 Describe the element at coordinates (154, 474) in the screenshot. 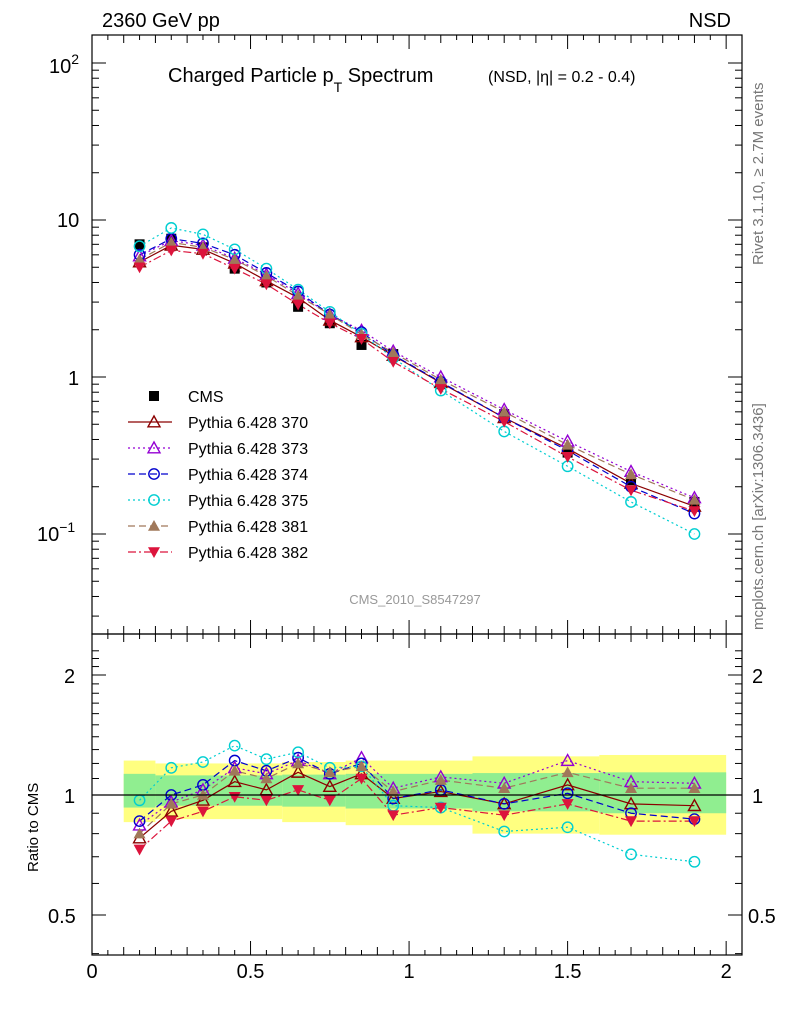

I see `legend-marker-p374` at that location.